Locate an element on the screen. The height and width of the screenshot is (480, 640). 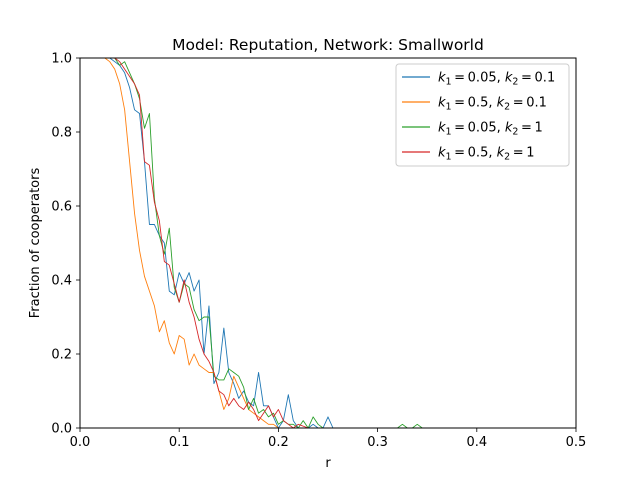
x-tick-label: 0.5 is located at coordinates (576, 442).